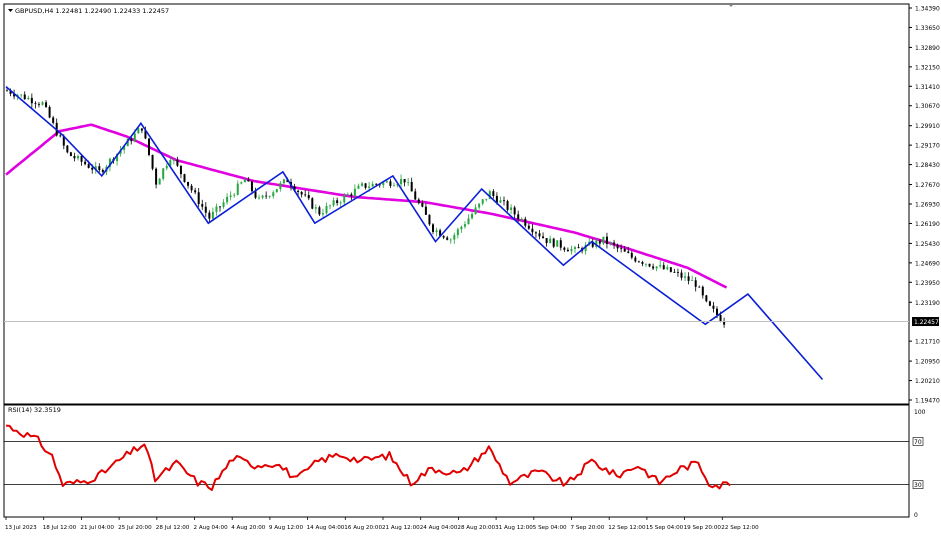  What do you see at coordinates (34, 410) in the screenshot?
I see `rsi-indicator-label: RSI(14) 32.3519` at bounding box center [34, 410].